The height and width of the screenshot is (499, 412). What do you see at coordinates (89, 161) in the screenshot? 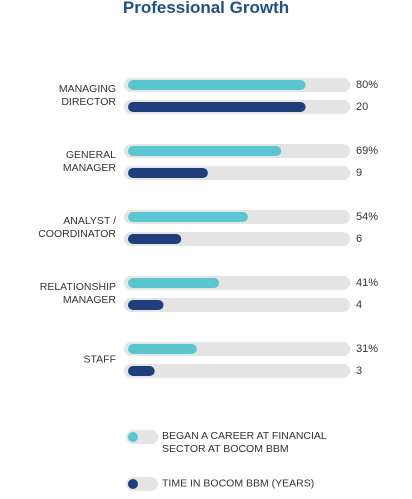
I see `category-label: GENERAL MANAGER` at bounding box center [89, 161].